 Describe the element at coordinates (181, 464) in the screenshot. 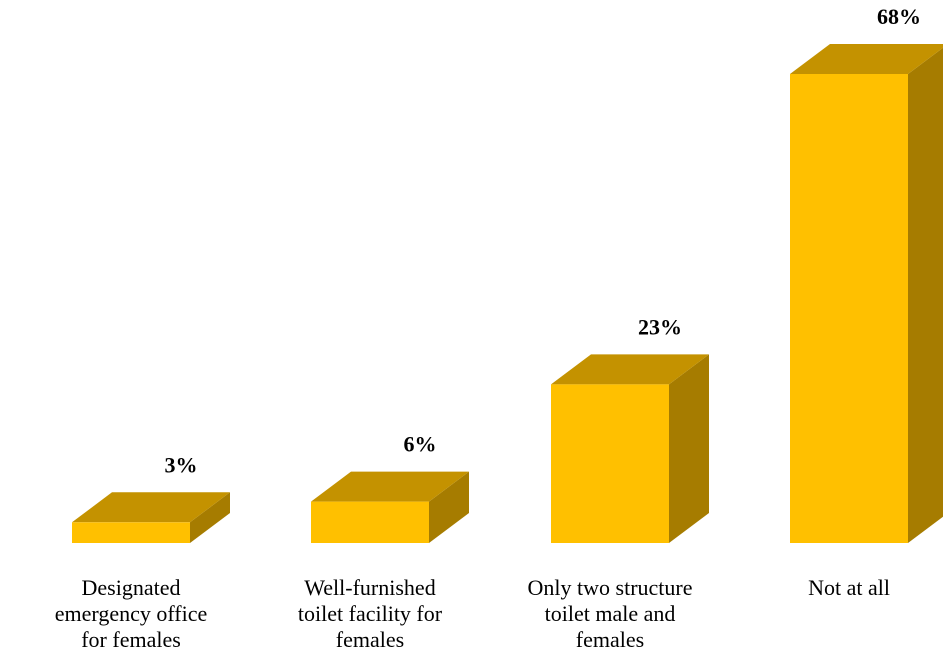

I see `data-label: 3%` at that location.